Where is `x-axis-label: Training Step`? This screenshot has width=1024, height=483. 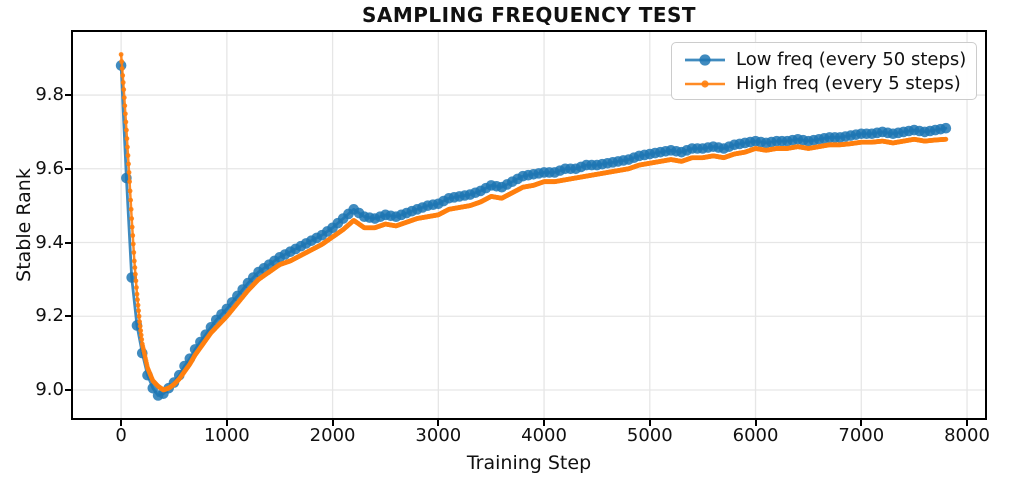
x-axis-label: Training Step is located at coordinates (529, 463).